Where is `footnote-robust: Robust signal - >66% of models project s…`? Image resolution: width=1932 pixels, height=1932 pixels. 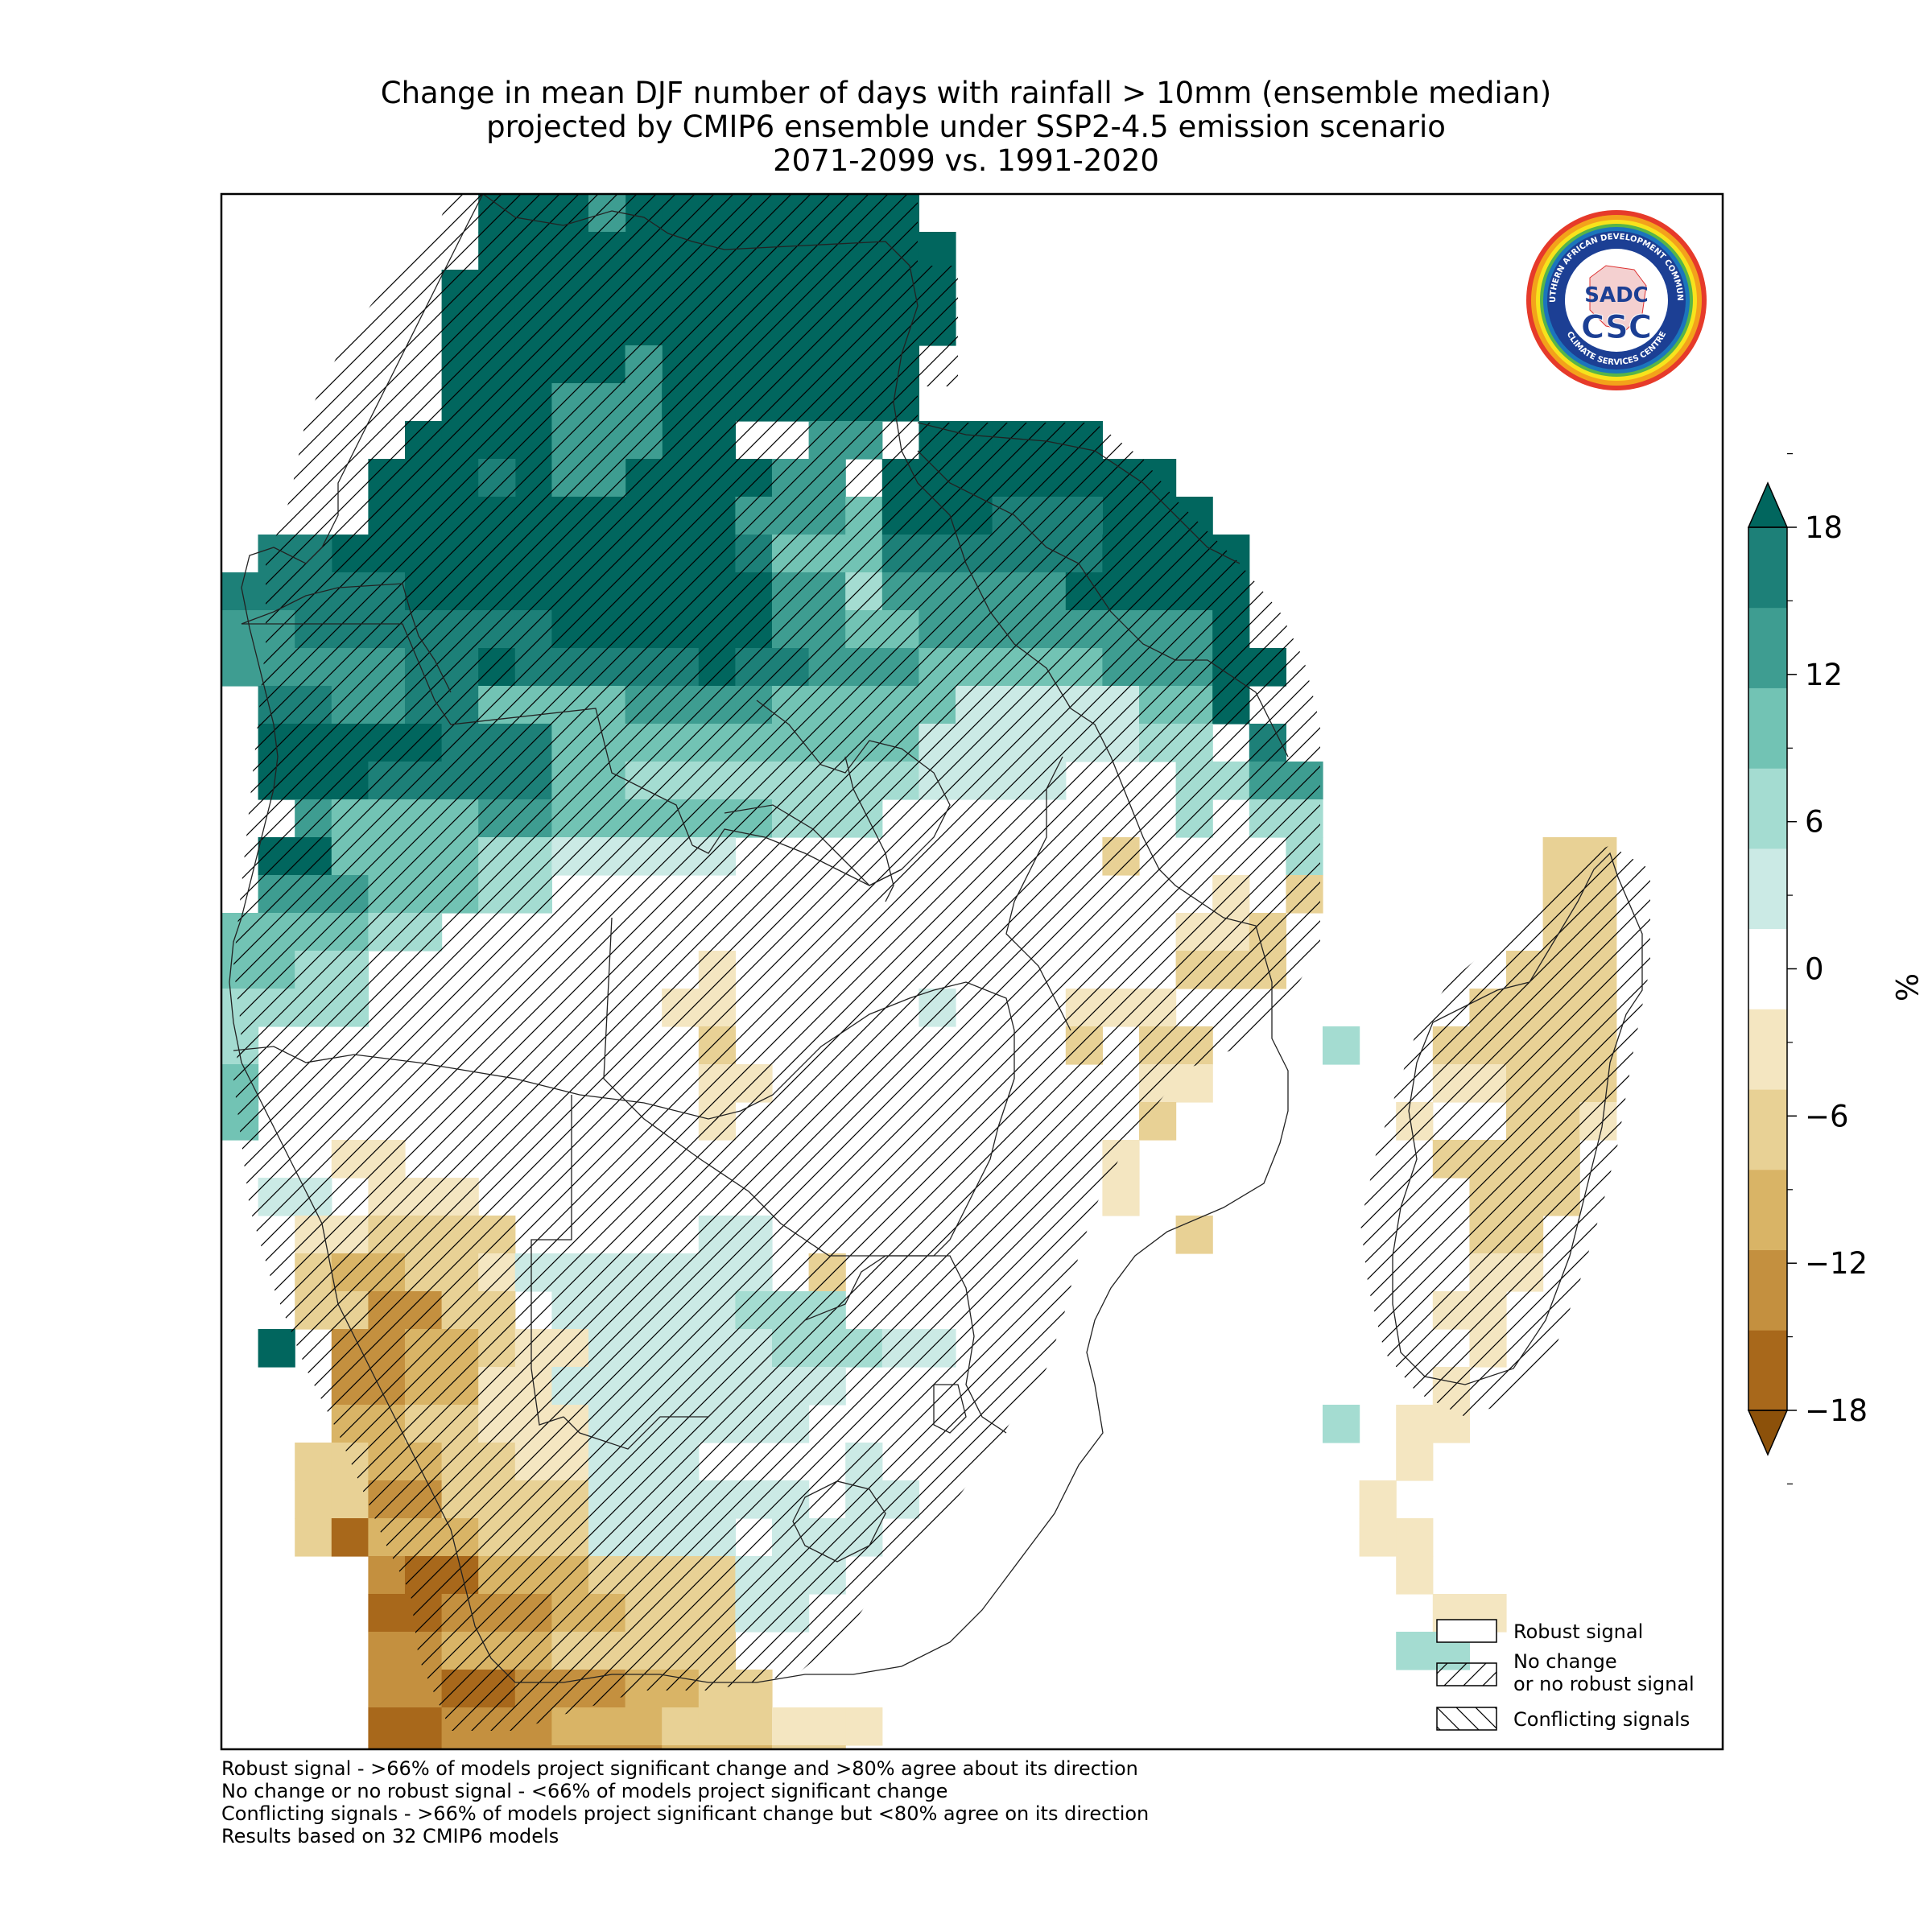 footnote-robust: Robust signal - >66% of models project s… is located at coordinates (679, 1769).